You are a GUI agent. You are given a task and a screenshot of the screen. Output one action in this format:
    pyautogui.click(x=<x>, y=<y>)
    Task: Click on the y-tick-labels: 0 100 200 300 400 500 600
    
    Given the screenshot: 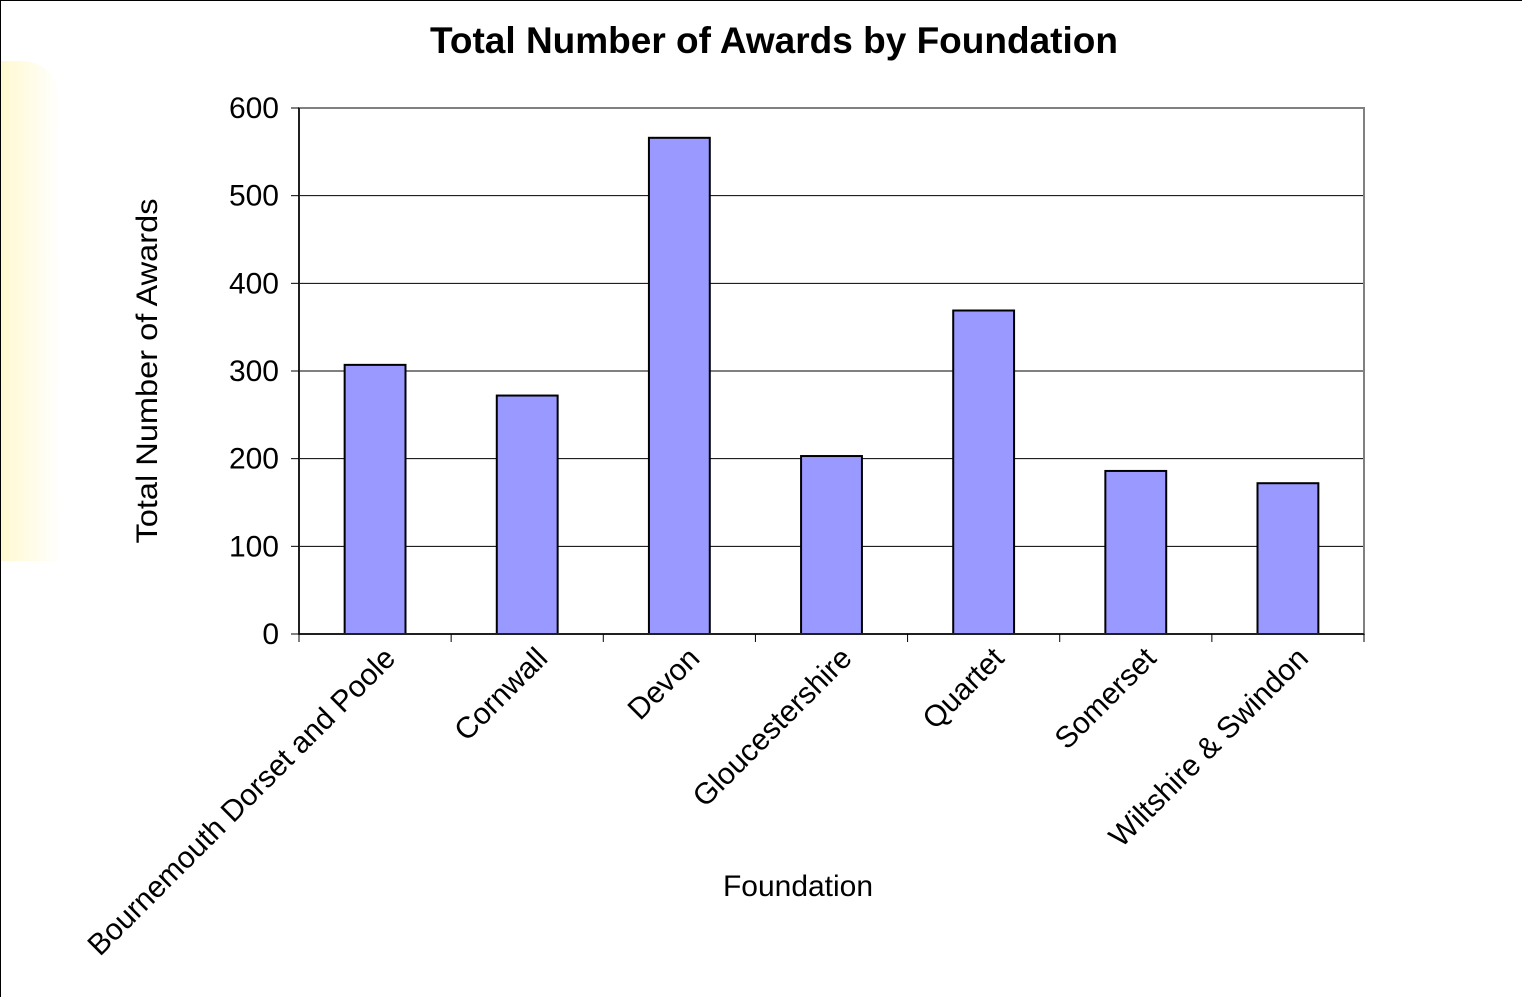 What is the action you would take?
    pyautogui.click(x=254, y=371)
    